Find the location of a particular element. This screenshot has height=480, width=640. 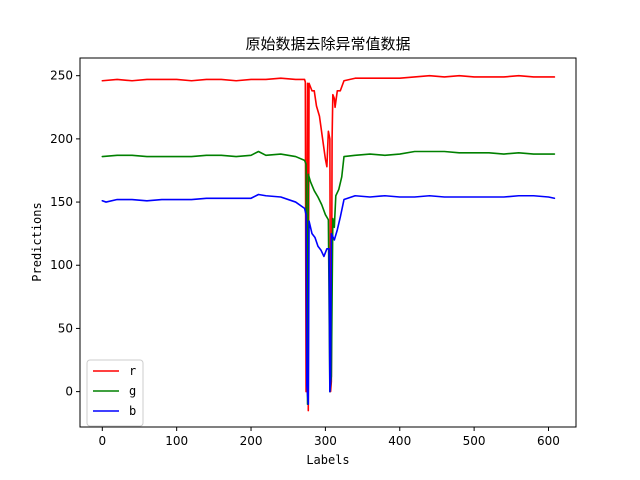

legend-box is located at coordinates (115, 393).